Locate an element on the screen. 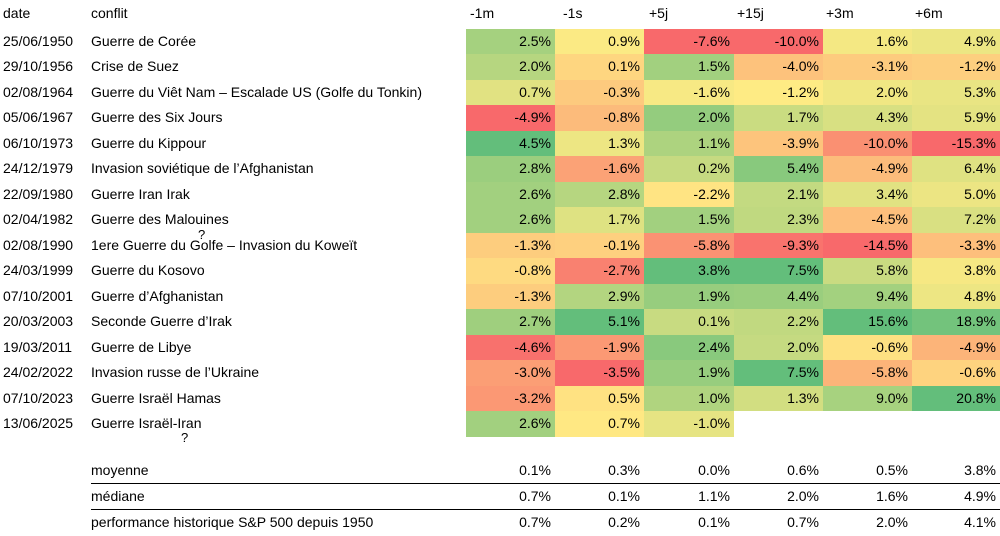  row-conflict: Seconde Guerre d’Irak is located at coordinates (161, 321).